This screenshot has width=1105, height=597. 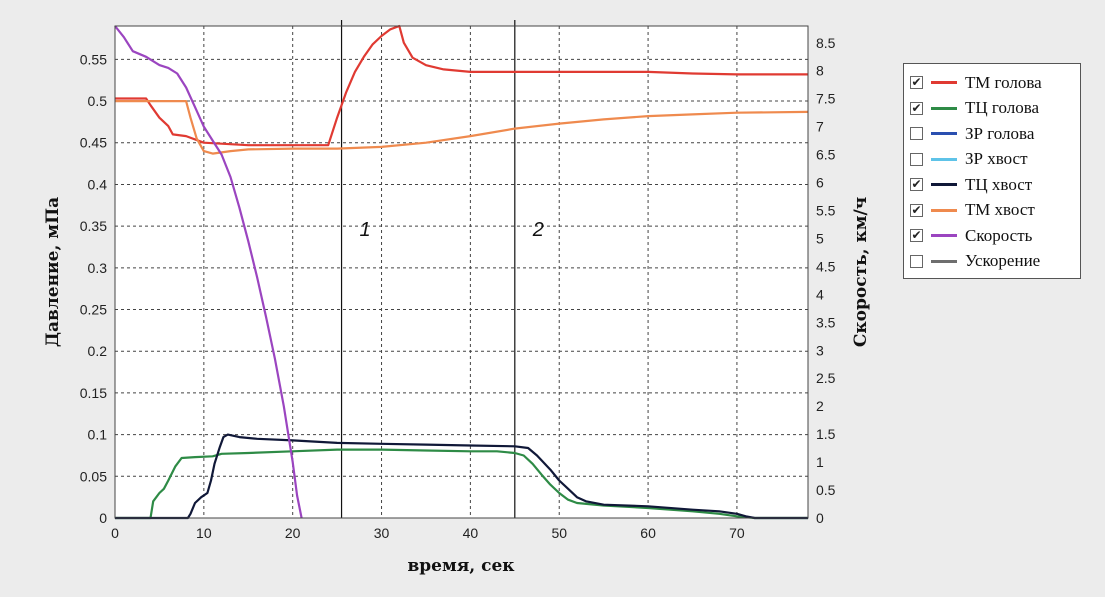 What do you see at coordinates (93, 393) in the screenshot?
I see `y-left-tick-label: 0.15` at bounding box center [93, 393].